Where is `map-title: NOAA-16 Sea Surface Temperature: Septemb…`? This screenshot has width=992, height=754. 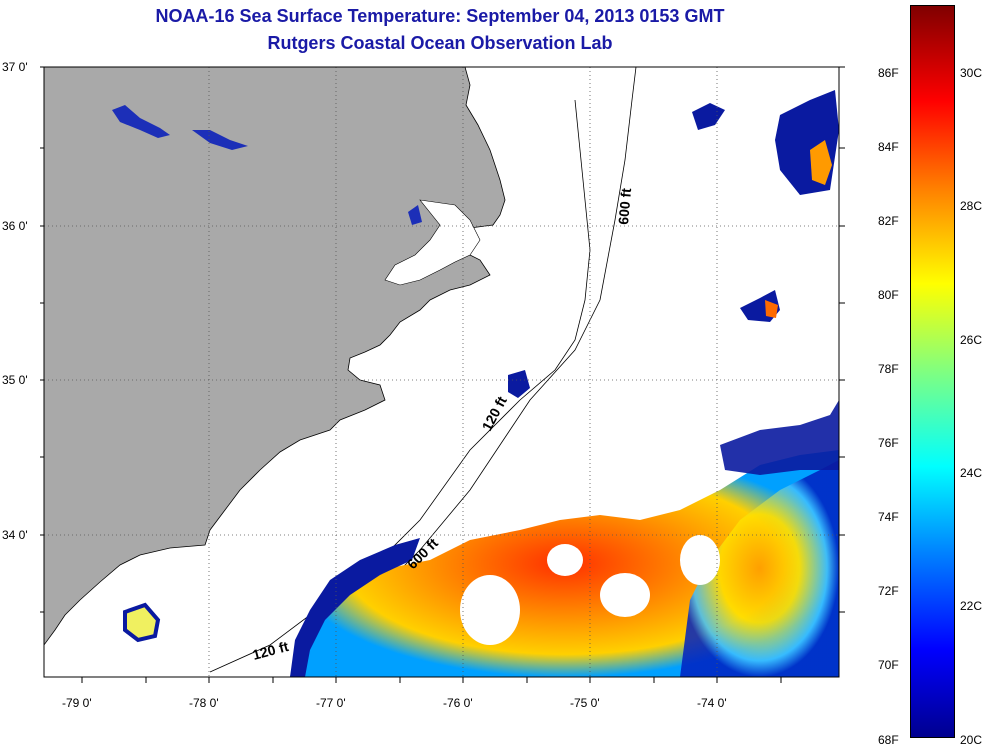 map-title: NOAA-16 Sea Surface Temperature: Septemb… is located at coordinates (440, 16).